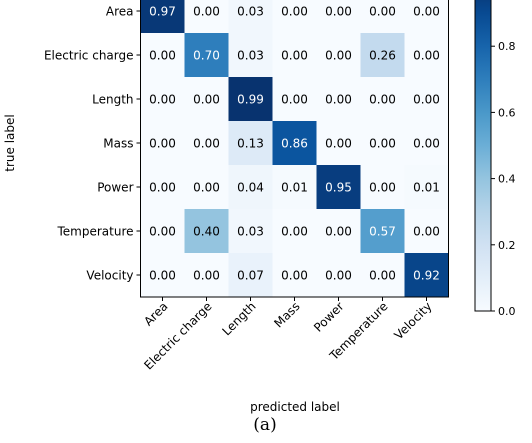  Describe the element at coordinates (120, 12) in the screenshot. I see `y-tick-label: Area` at that location.